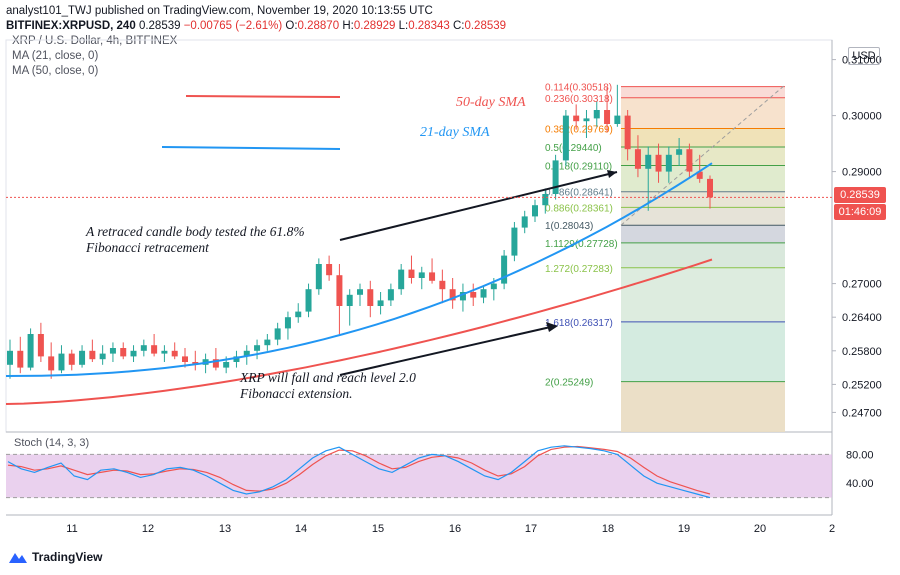 This screenshot has width=900, height=575. I want to click on fib-level-label: 0.114(0.30518), so click(578, 88).